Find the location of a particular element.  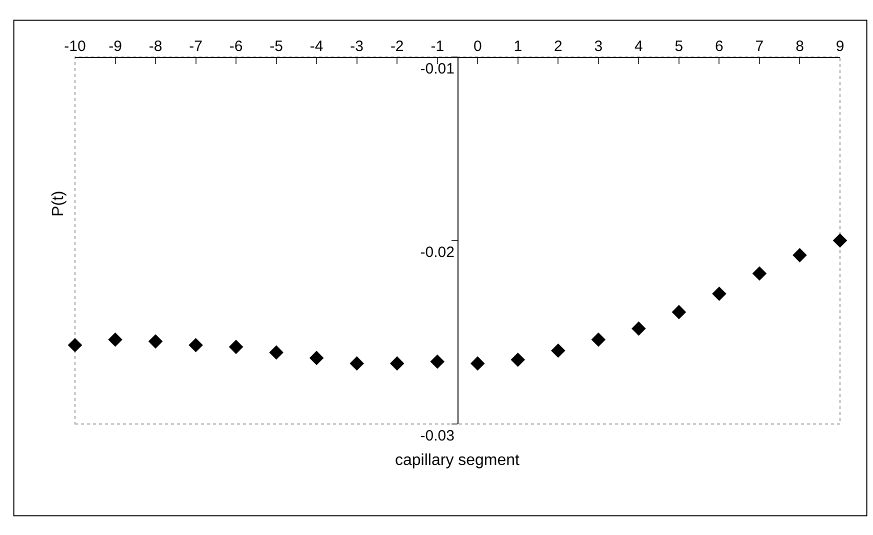

x-tick-label: 1 is located at coordinates (518, 46).